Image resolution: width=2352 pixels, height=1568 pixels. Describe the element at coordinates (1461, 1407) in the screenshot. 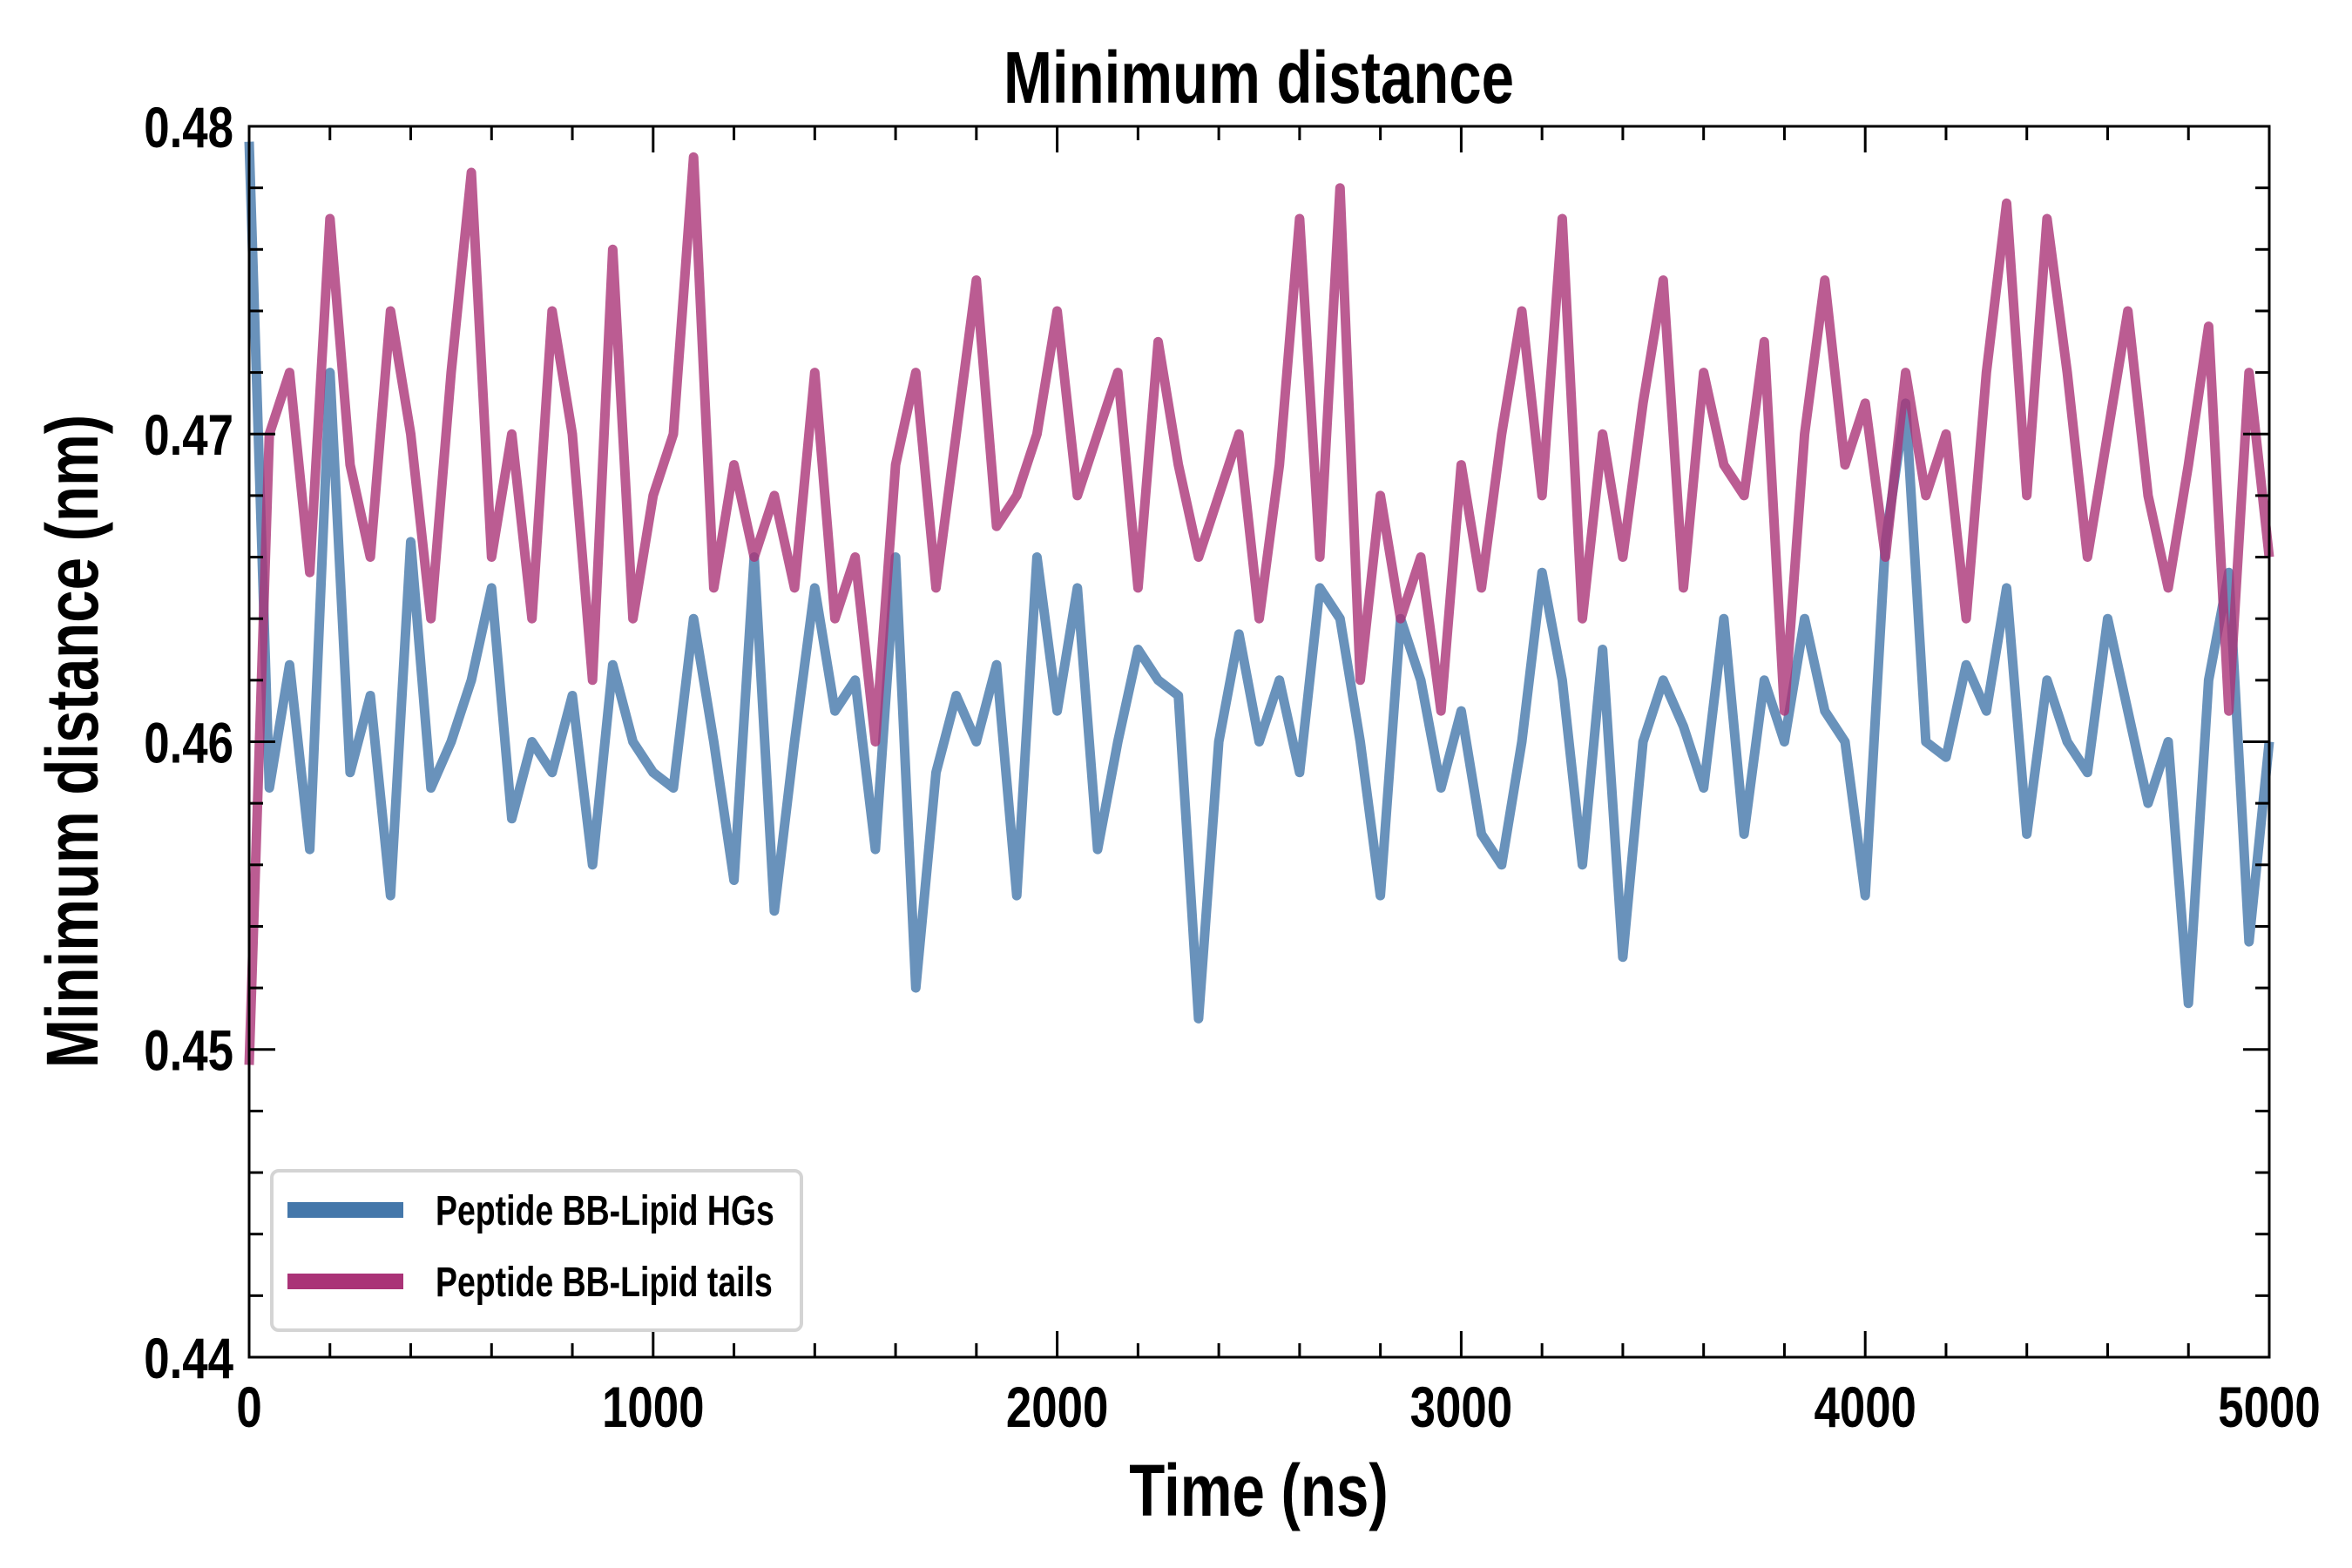

I see `x-tick-label: 3000` at that location.